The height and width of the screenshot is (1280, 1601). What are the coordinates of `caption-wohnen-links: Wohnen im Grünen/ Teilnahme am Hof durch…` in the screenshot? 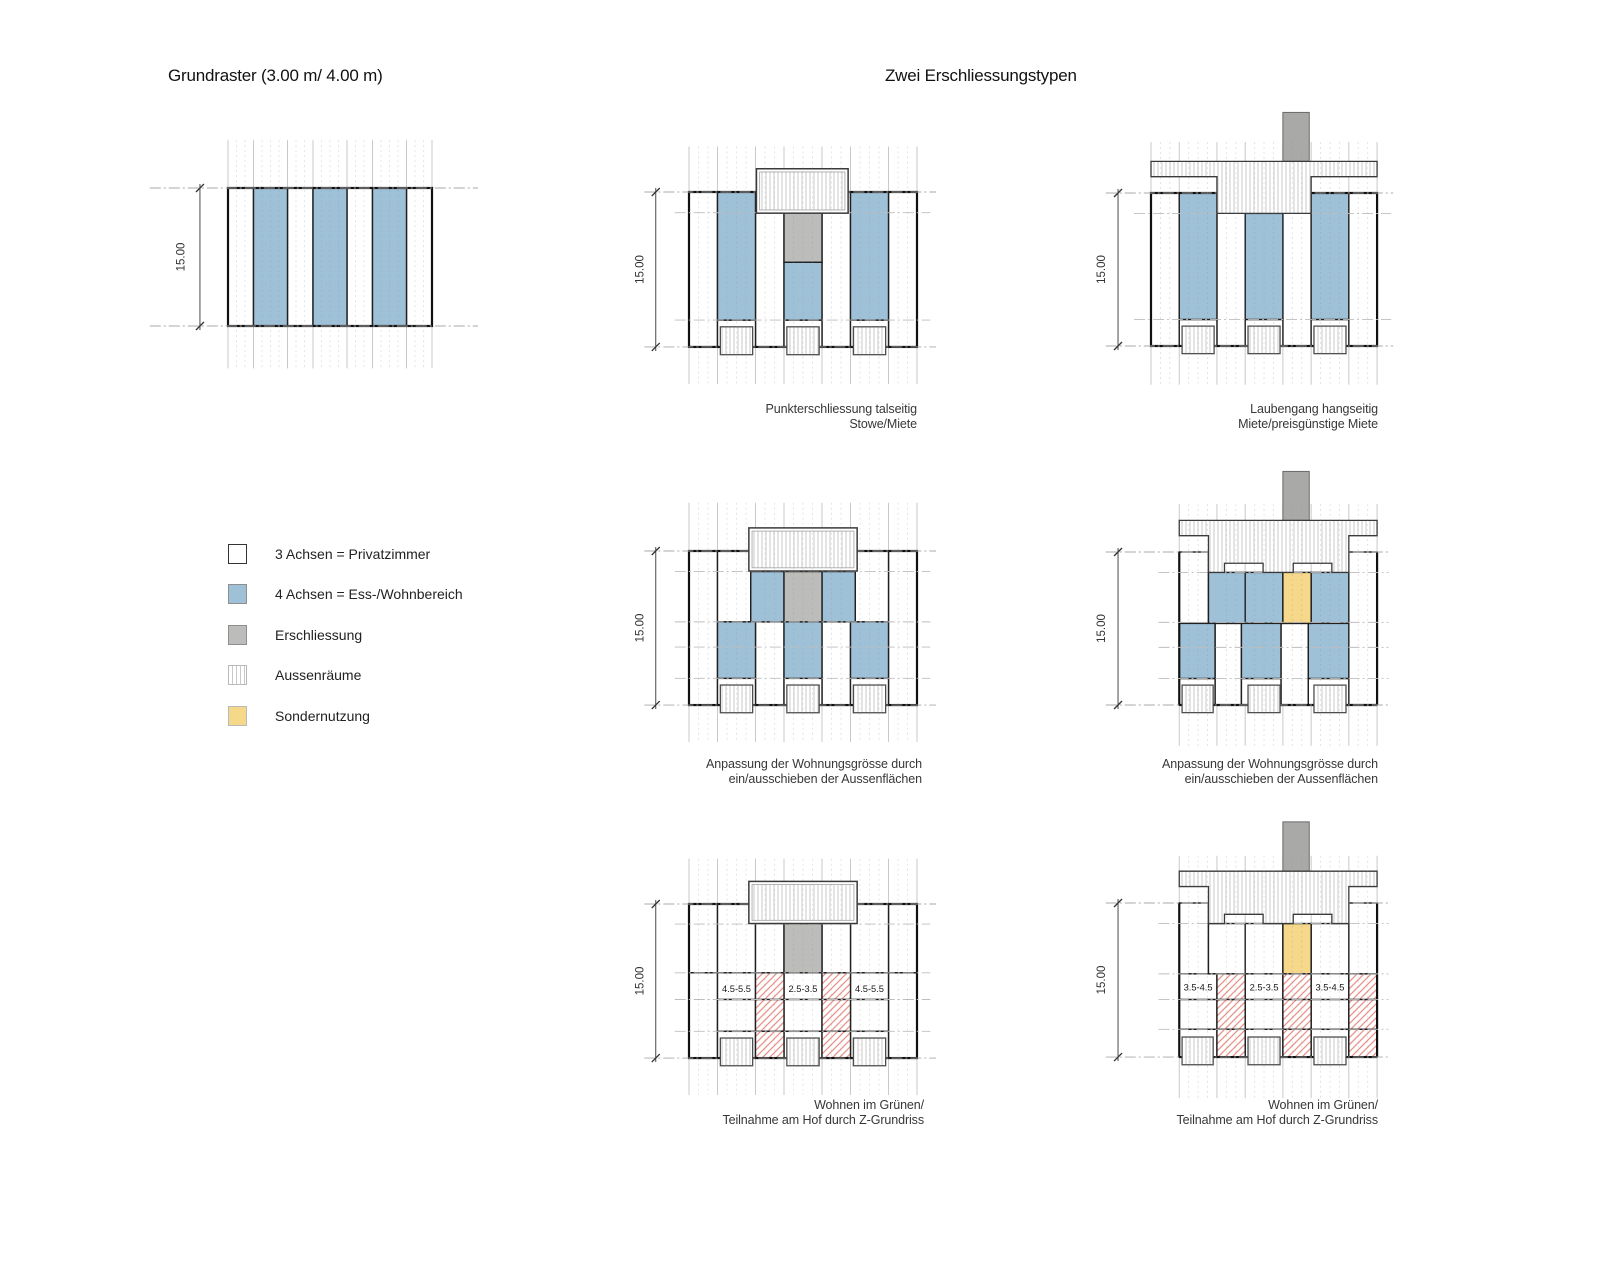 It's located at (823, 1112).